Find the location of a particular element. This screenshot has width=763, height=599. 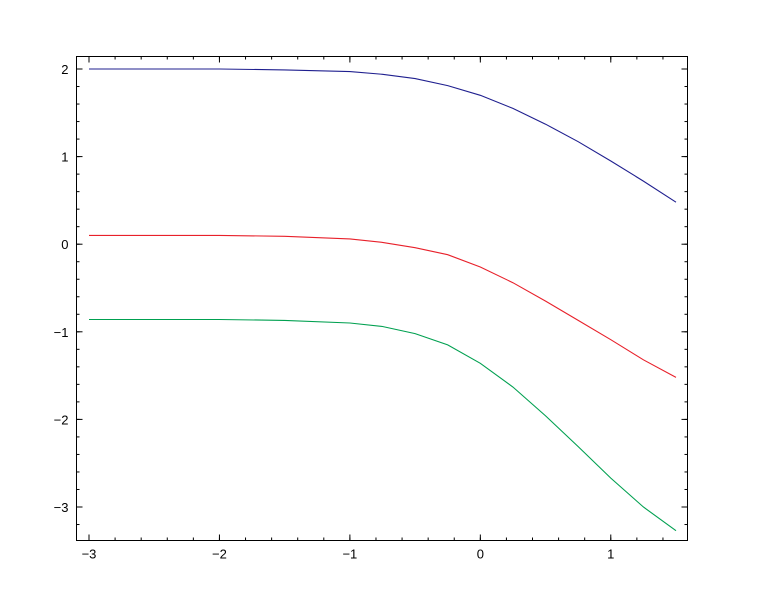

y-tick-label: 0 is located at coordinates (64, 244).